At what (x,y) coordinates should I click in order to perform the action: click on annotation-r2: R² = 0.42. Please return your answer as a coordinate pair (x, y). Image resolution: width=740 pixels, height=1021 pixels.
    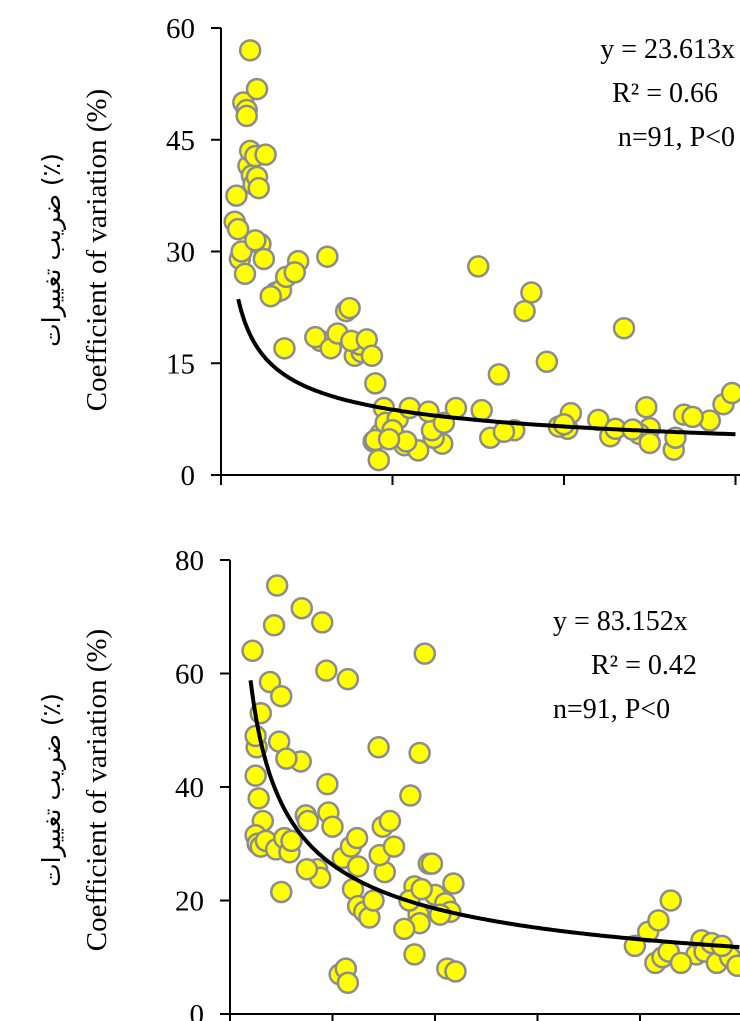
    Looking at the image, I should click on (644, 665).